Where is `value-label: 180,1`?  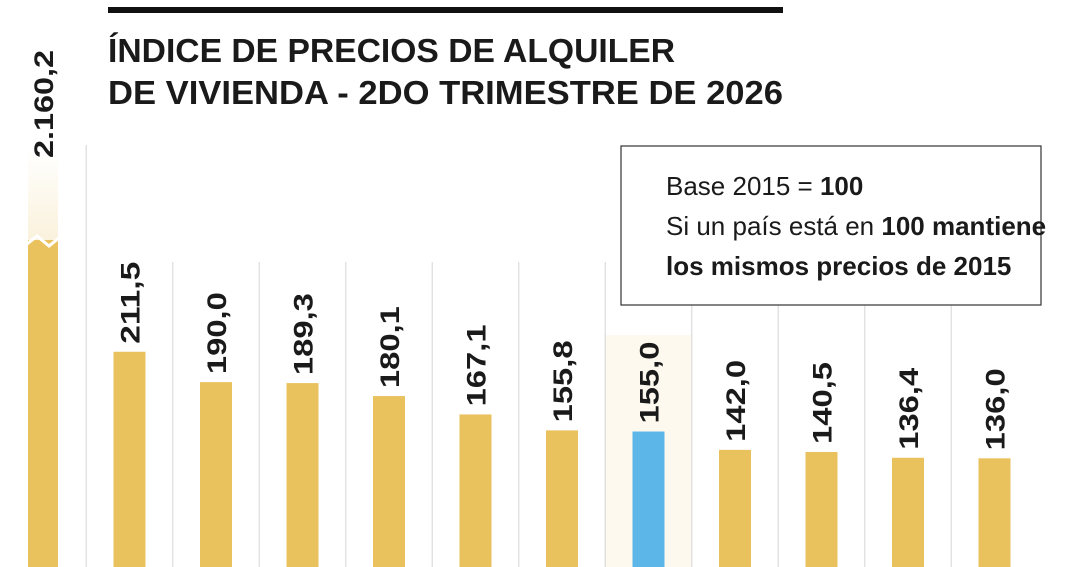 value-label: 180,1 is located at coordinates (390, 347).